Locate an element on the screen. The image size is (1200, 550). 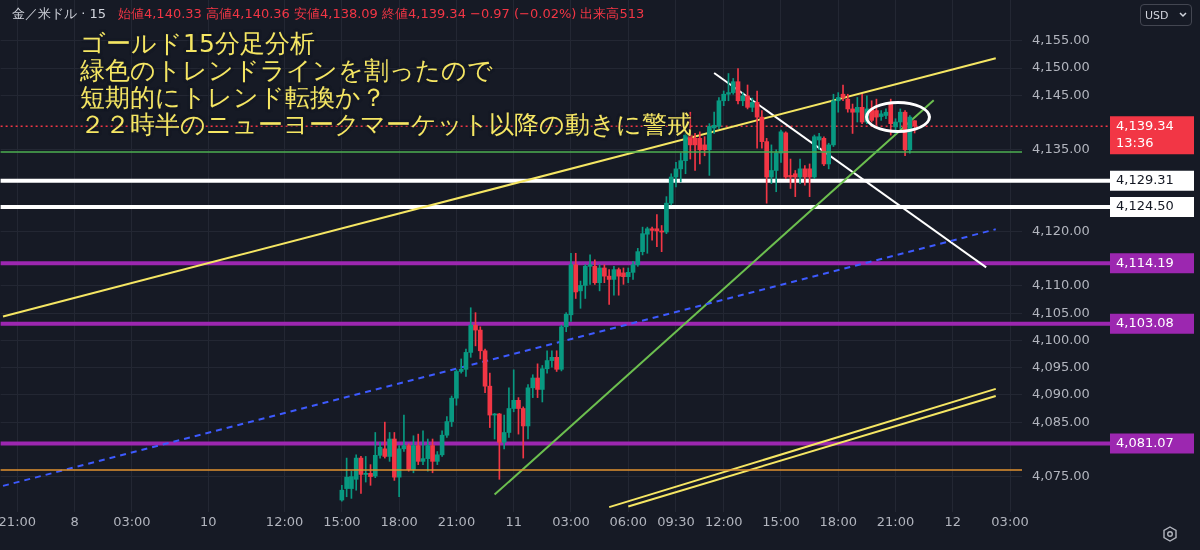
ref-line-label: 4,129.31 is located at coordinates (1145, 180).